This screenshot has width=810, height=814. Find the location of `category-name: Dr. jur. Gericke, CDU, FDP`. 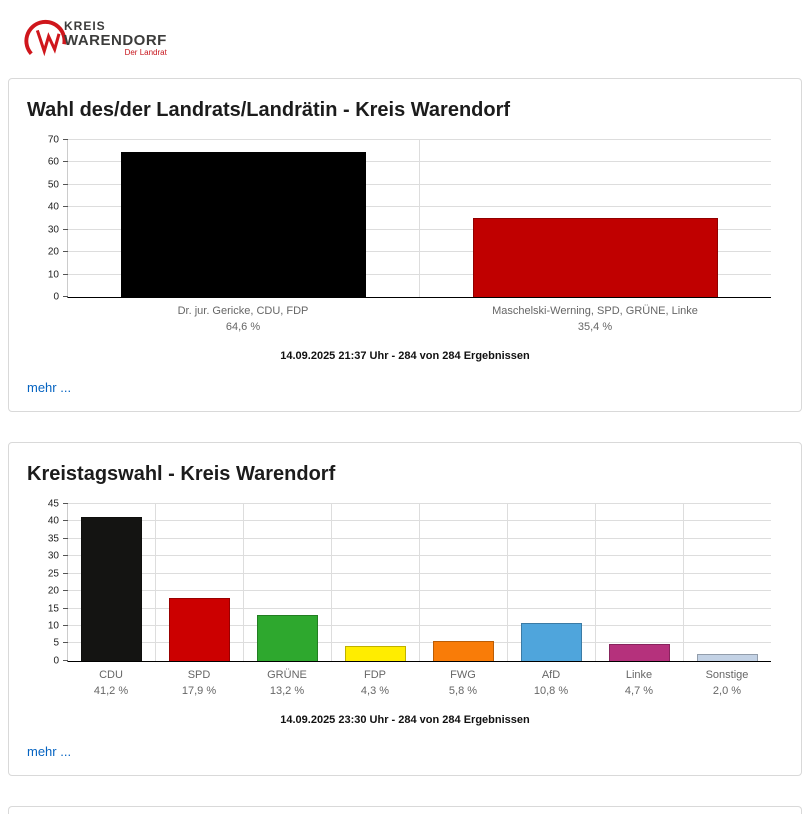

category-name: Dr. jur. Gericke, CDU, FDP is located at coordinates (243, 311).